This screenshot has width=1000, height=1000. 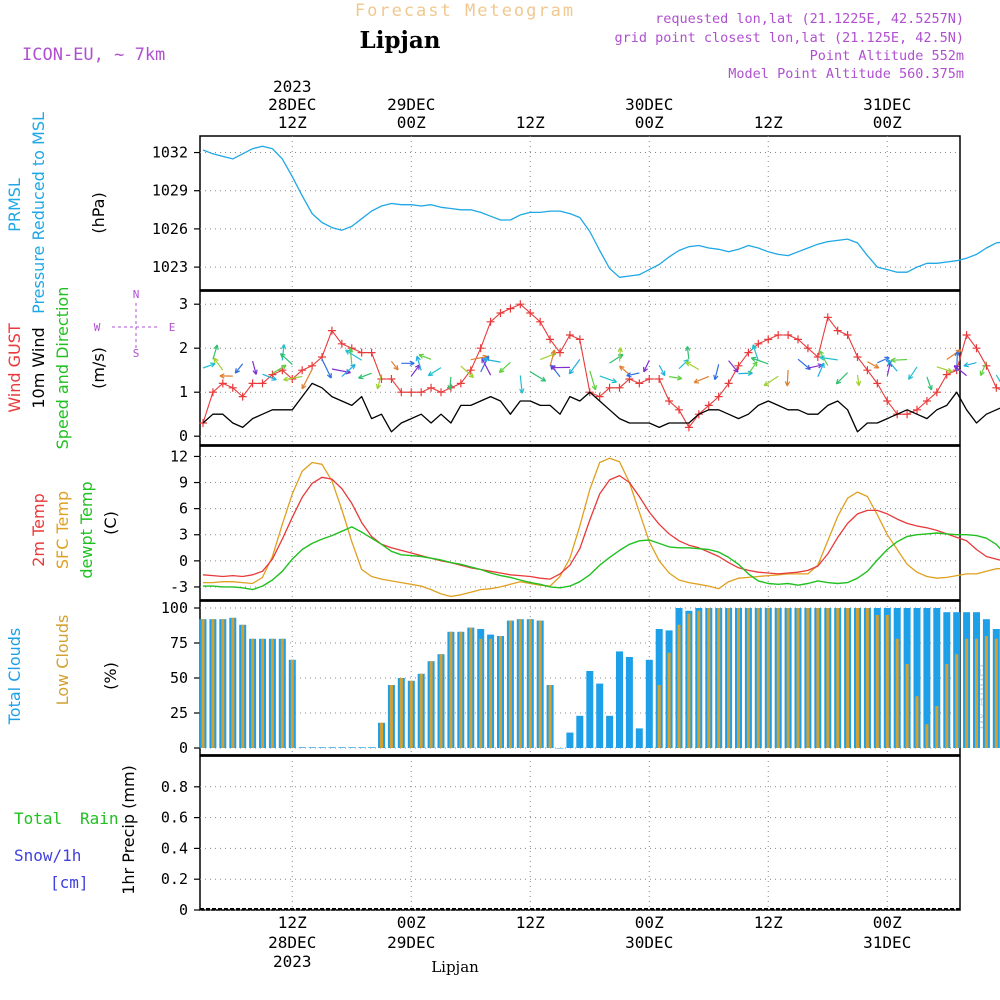 I want to click on y-tick-label: 0.2, so click(x=174, y=879).